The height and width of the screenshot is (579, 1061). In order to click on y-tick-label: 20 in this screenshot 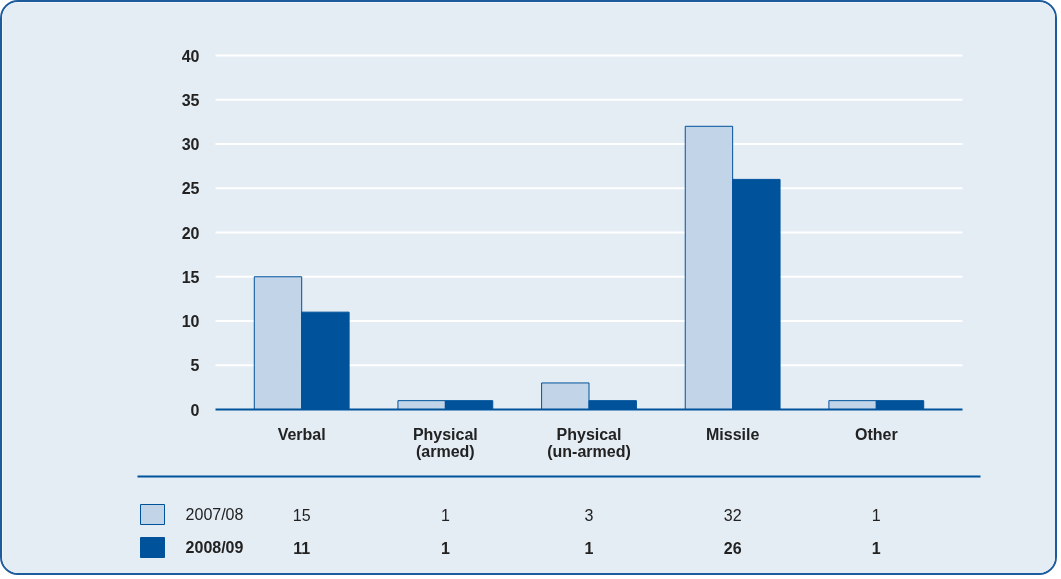, I will do `click(190, 233)`.